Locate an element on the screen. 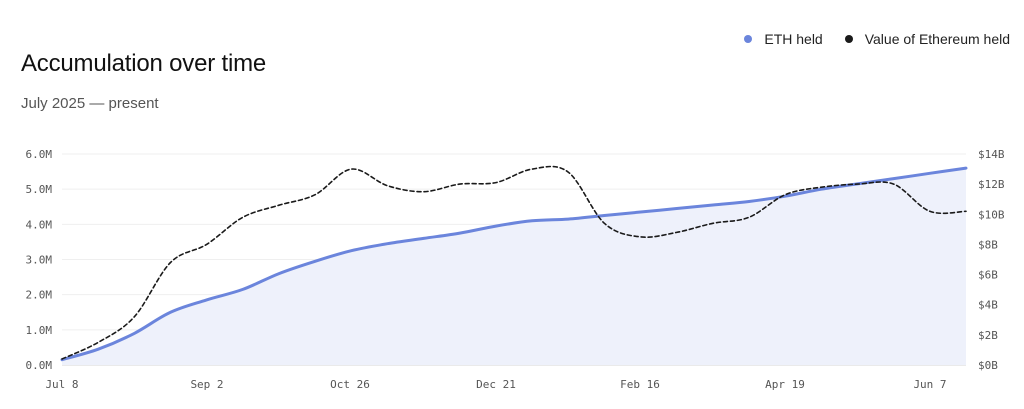 This screenshot has width=1024, height=409. legend-label: ETH held is located at coordinates (793, 39).